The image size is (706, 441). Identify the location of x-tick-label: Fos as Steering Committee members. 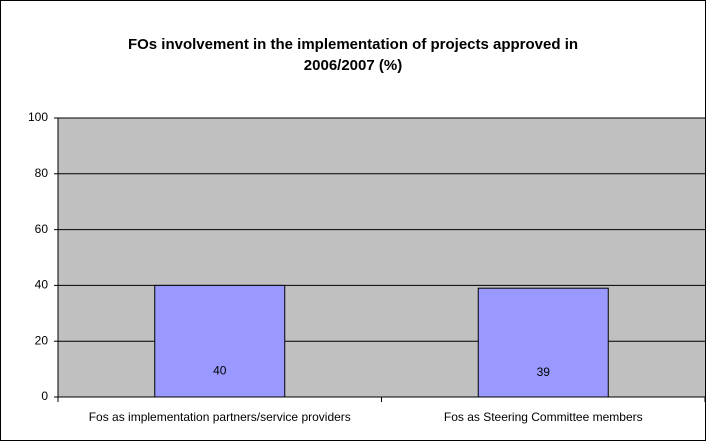
(543, 417).